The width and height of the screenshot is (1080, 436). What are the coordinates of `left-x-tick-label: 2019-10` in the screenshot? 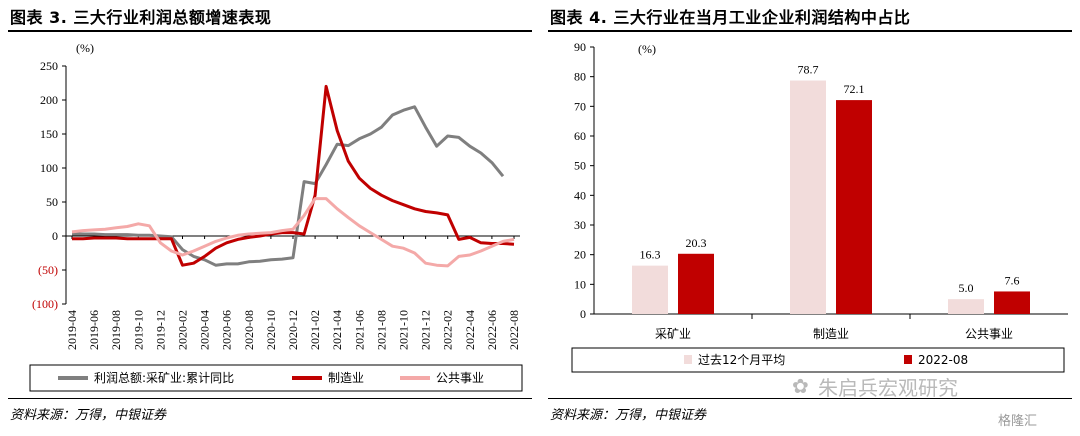 It's located at (138, 330).